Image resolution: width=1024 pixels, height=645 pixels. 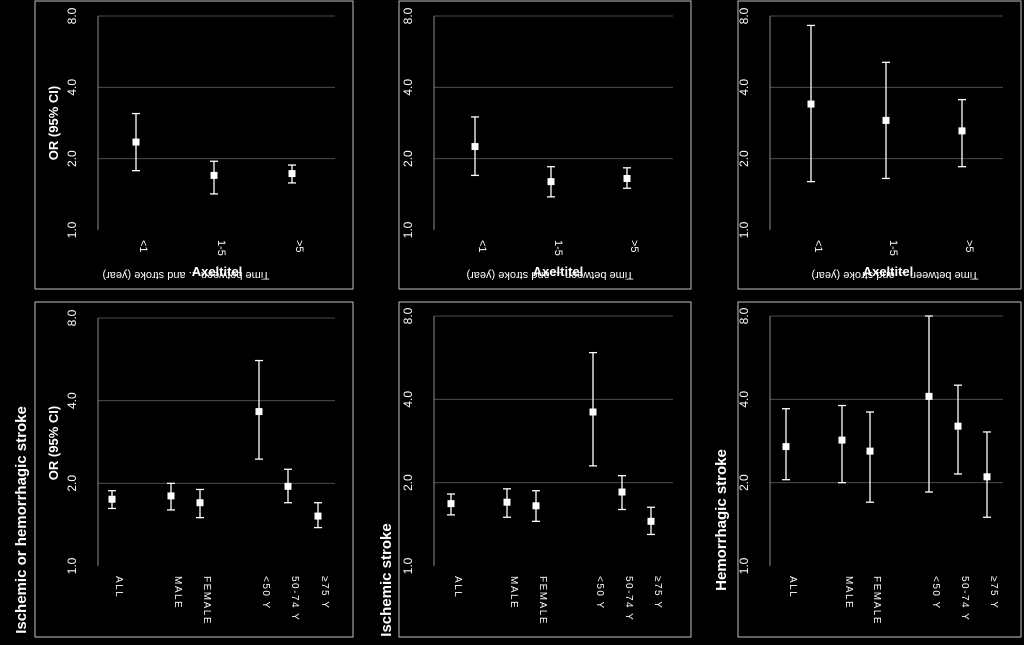 What do you see at coordinates (21, 520) in the screenshot?
I see `row-title-1: Ischemic or hemorrhagic stroke` at bounding box center [21, 520].